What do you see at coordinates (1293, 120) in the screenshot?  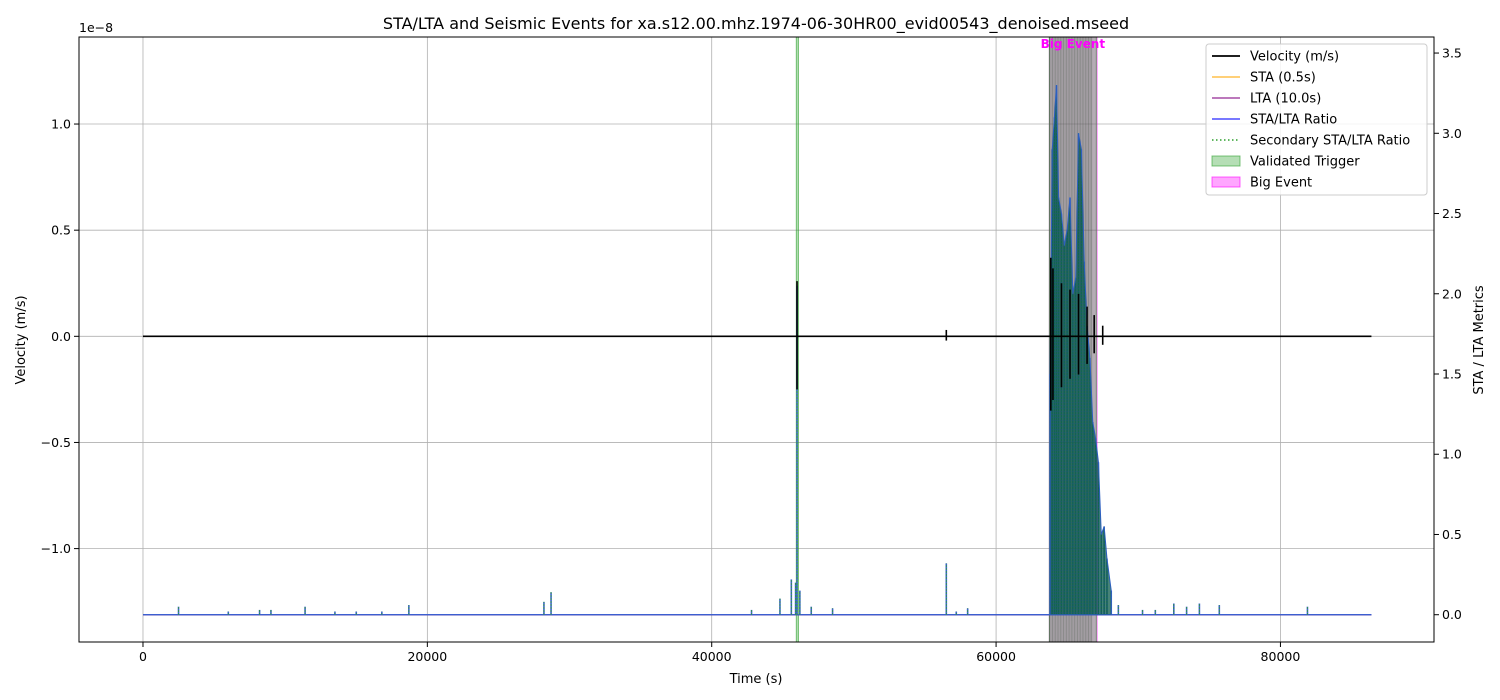 I see `legend-label: STA/LTA Ratio` at bounding box center [1293, 120].